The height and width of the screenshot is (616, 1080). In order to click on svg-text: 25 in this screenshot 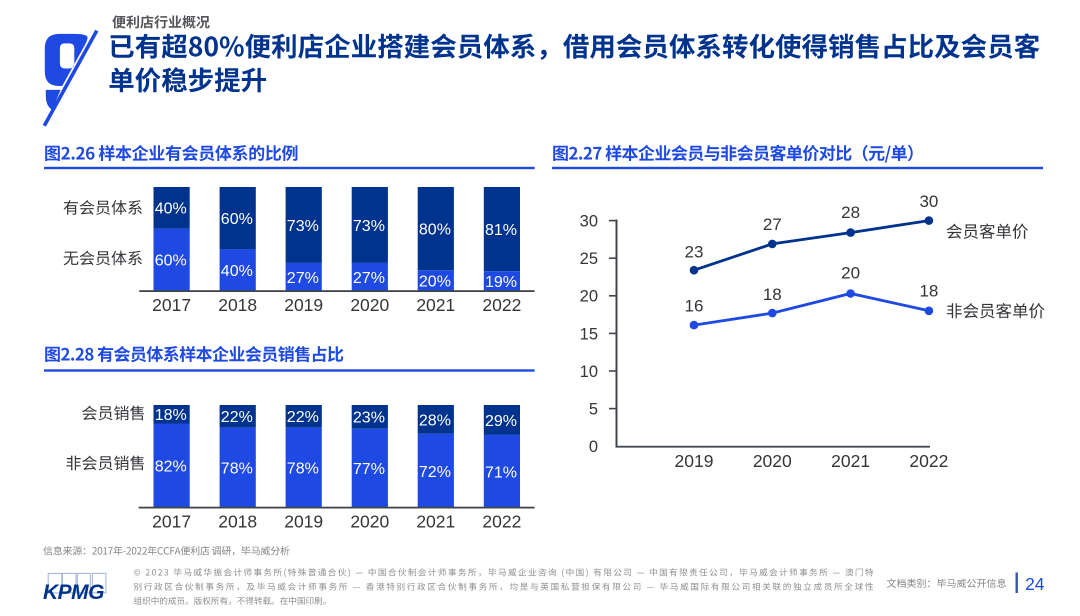, I will do `click(589, 259)`.